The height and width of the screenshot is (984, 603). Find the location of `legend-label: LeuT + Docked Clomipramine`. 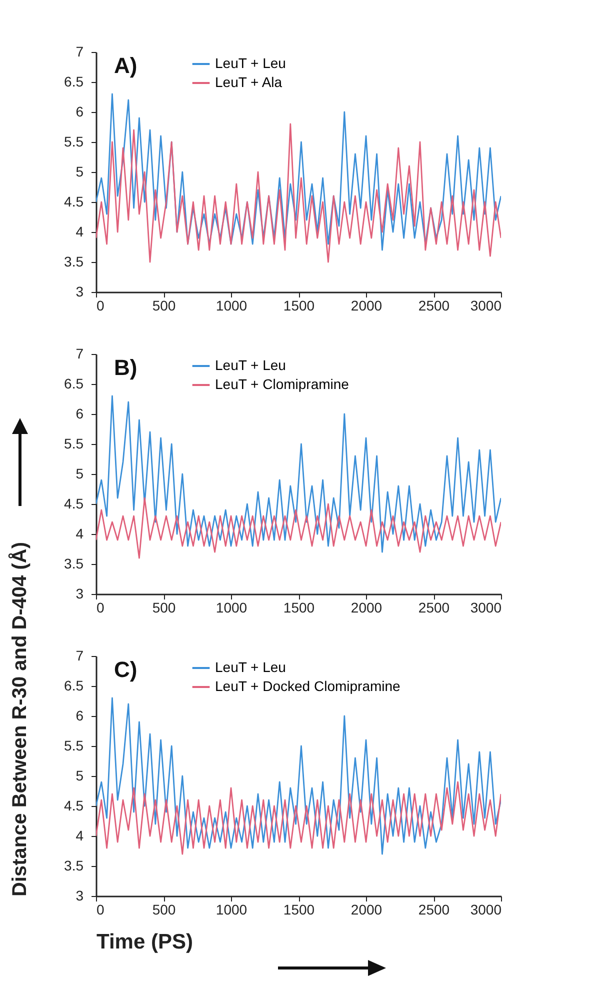

legend-label: LeuT + Docked Clomipramine is located at coordinates (308, 686).